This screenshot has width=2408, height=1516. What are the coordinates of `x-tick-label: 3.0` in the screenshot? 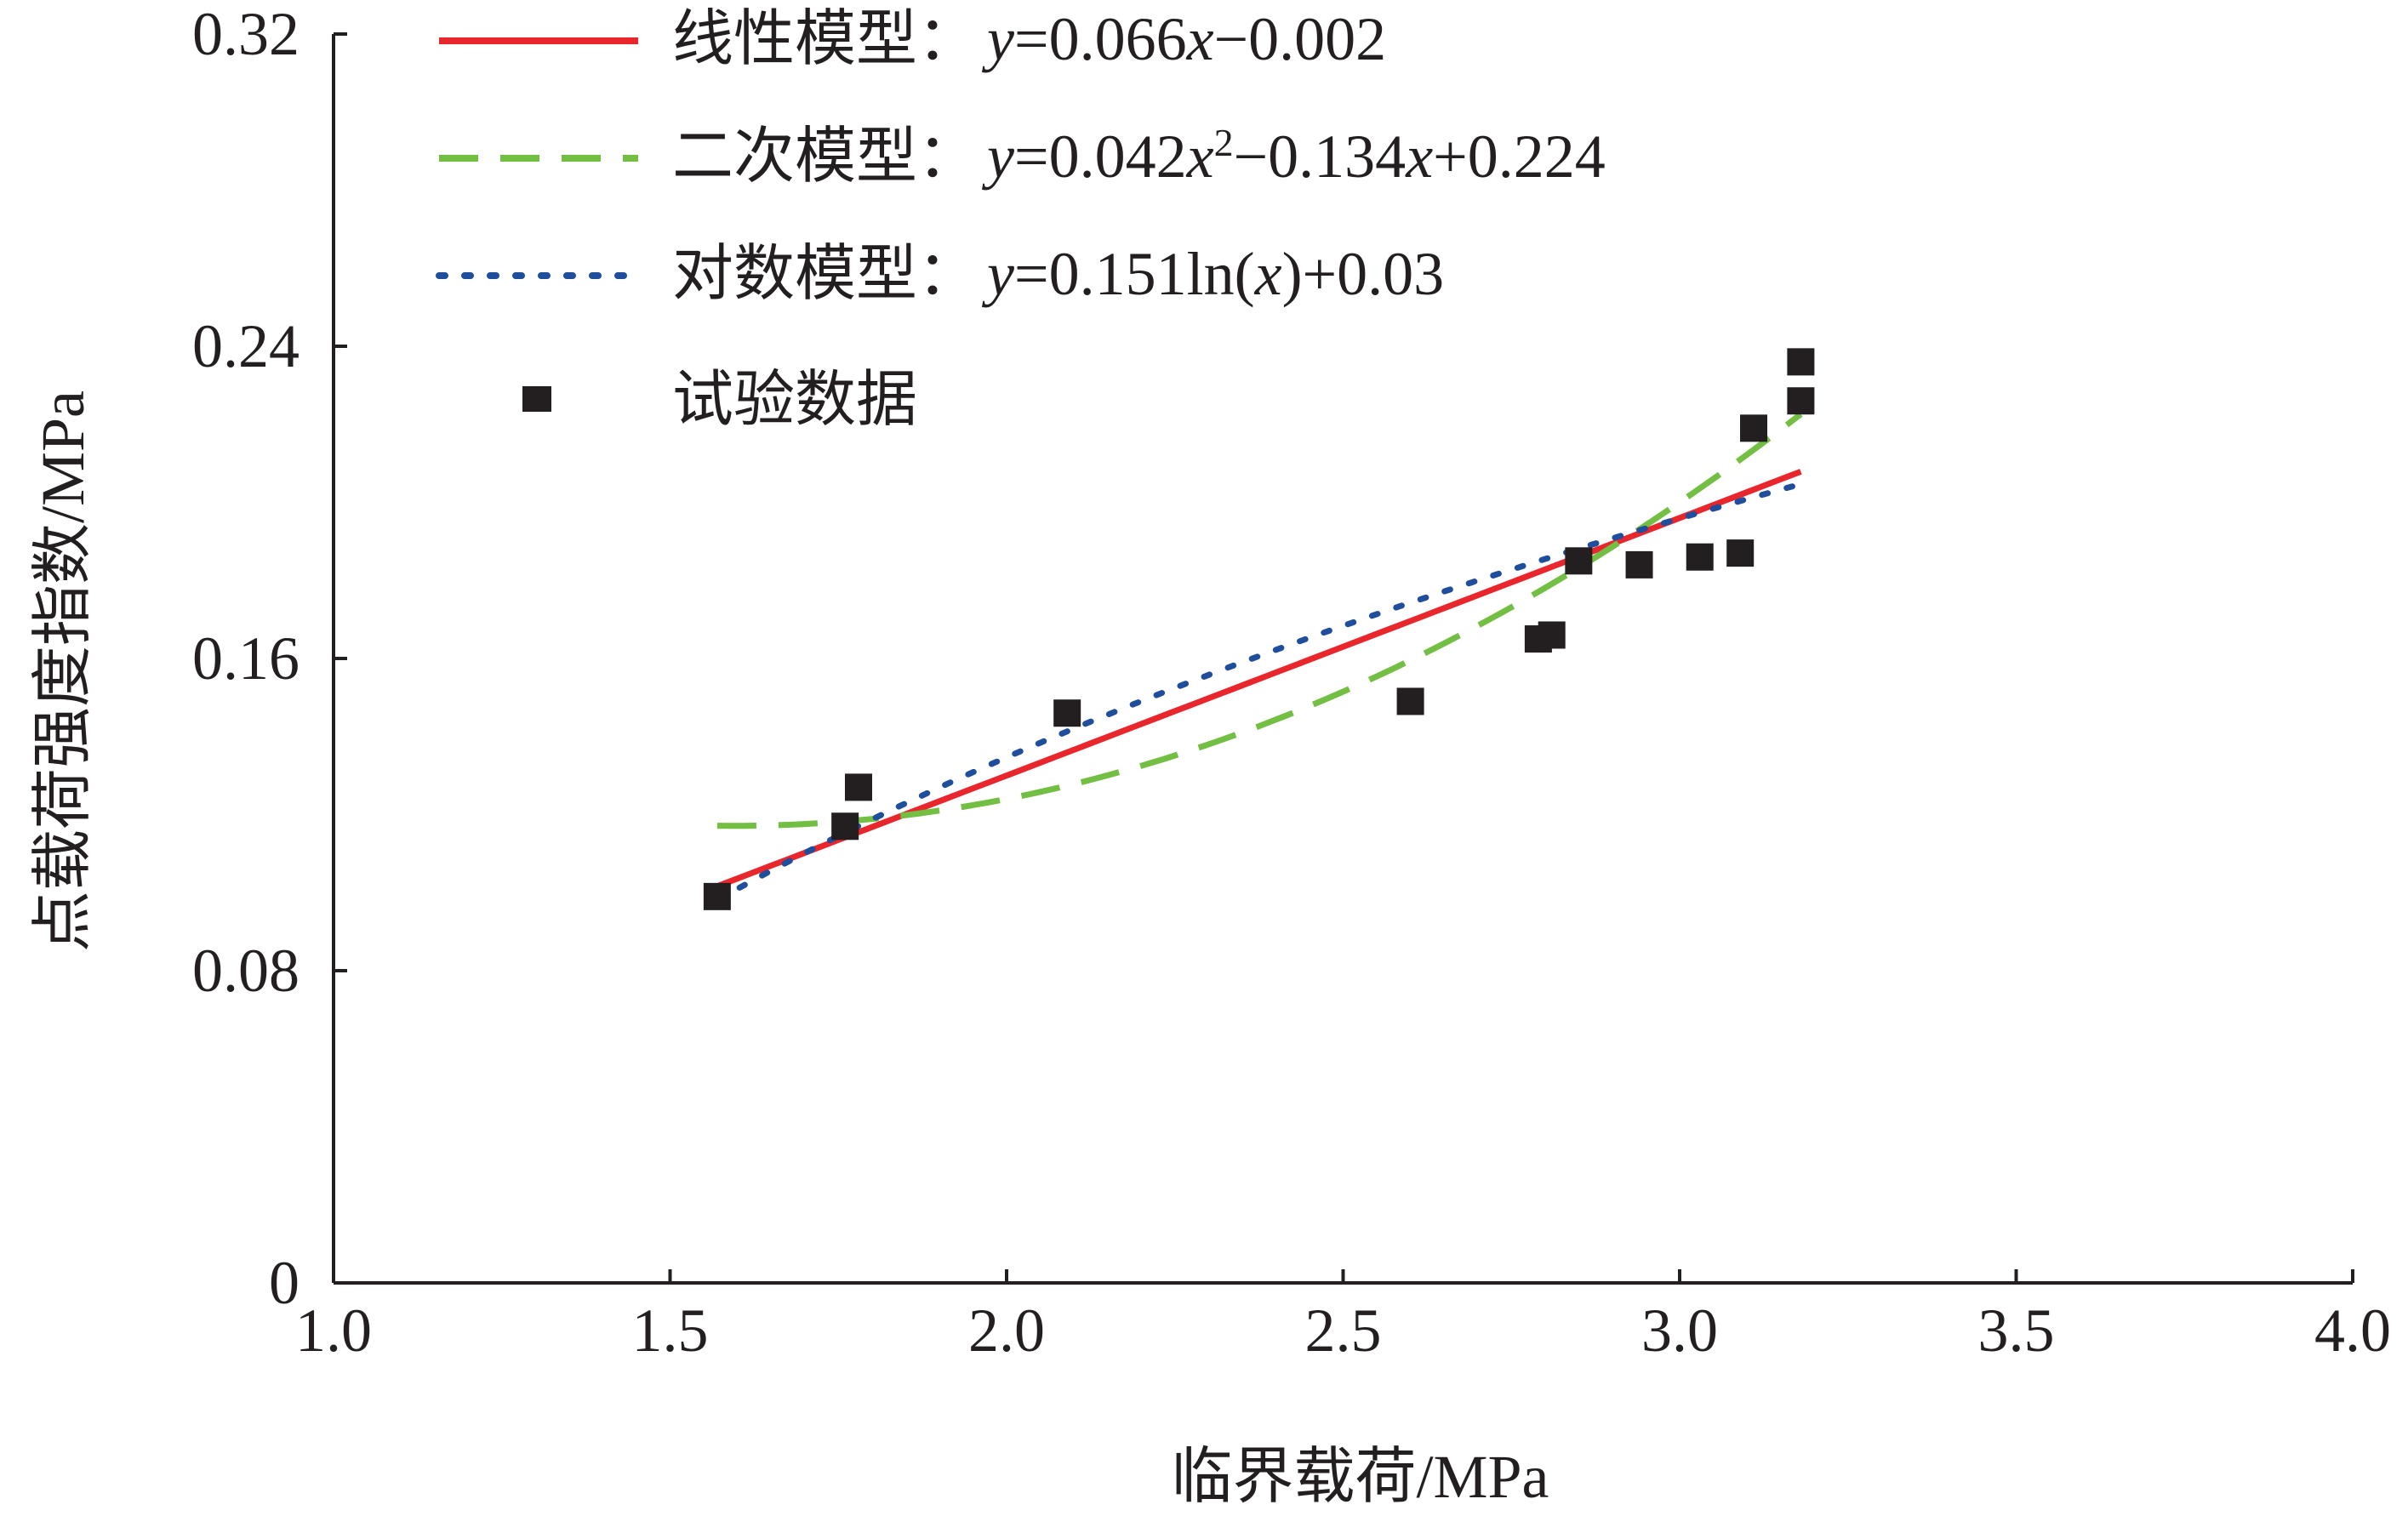 It's located at (1679, 1331).